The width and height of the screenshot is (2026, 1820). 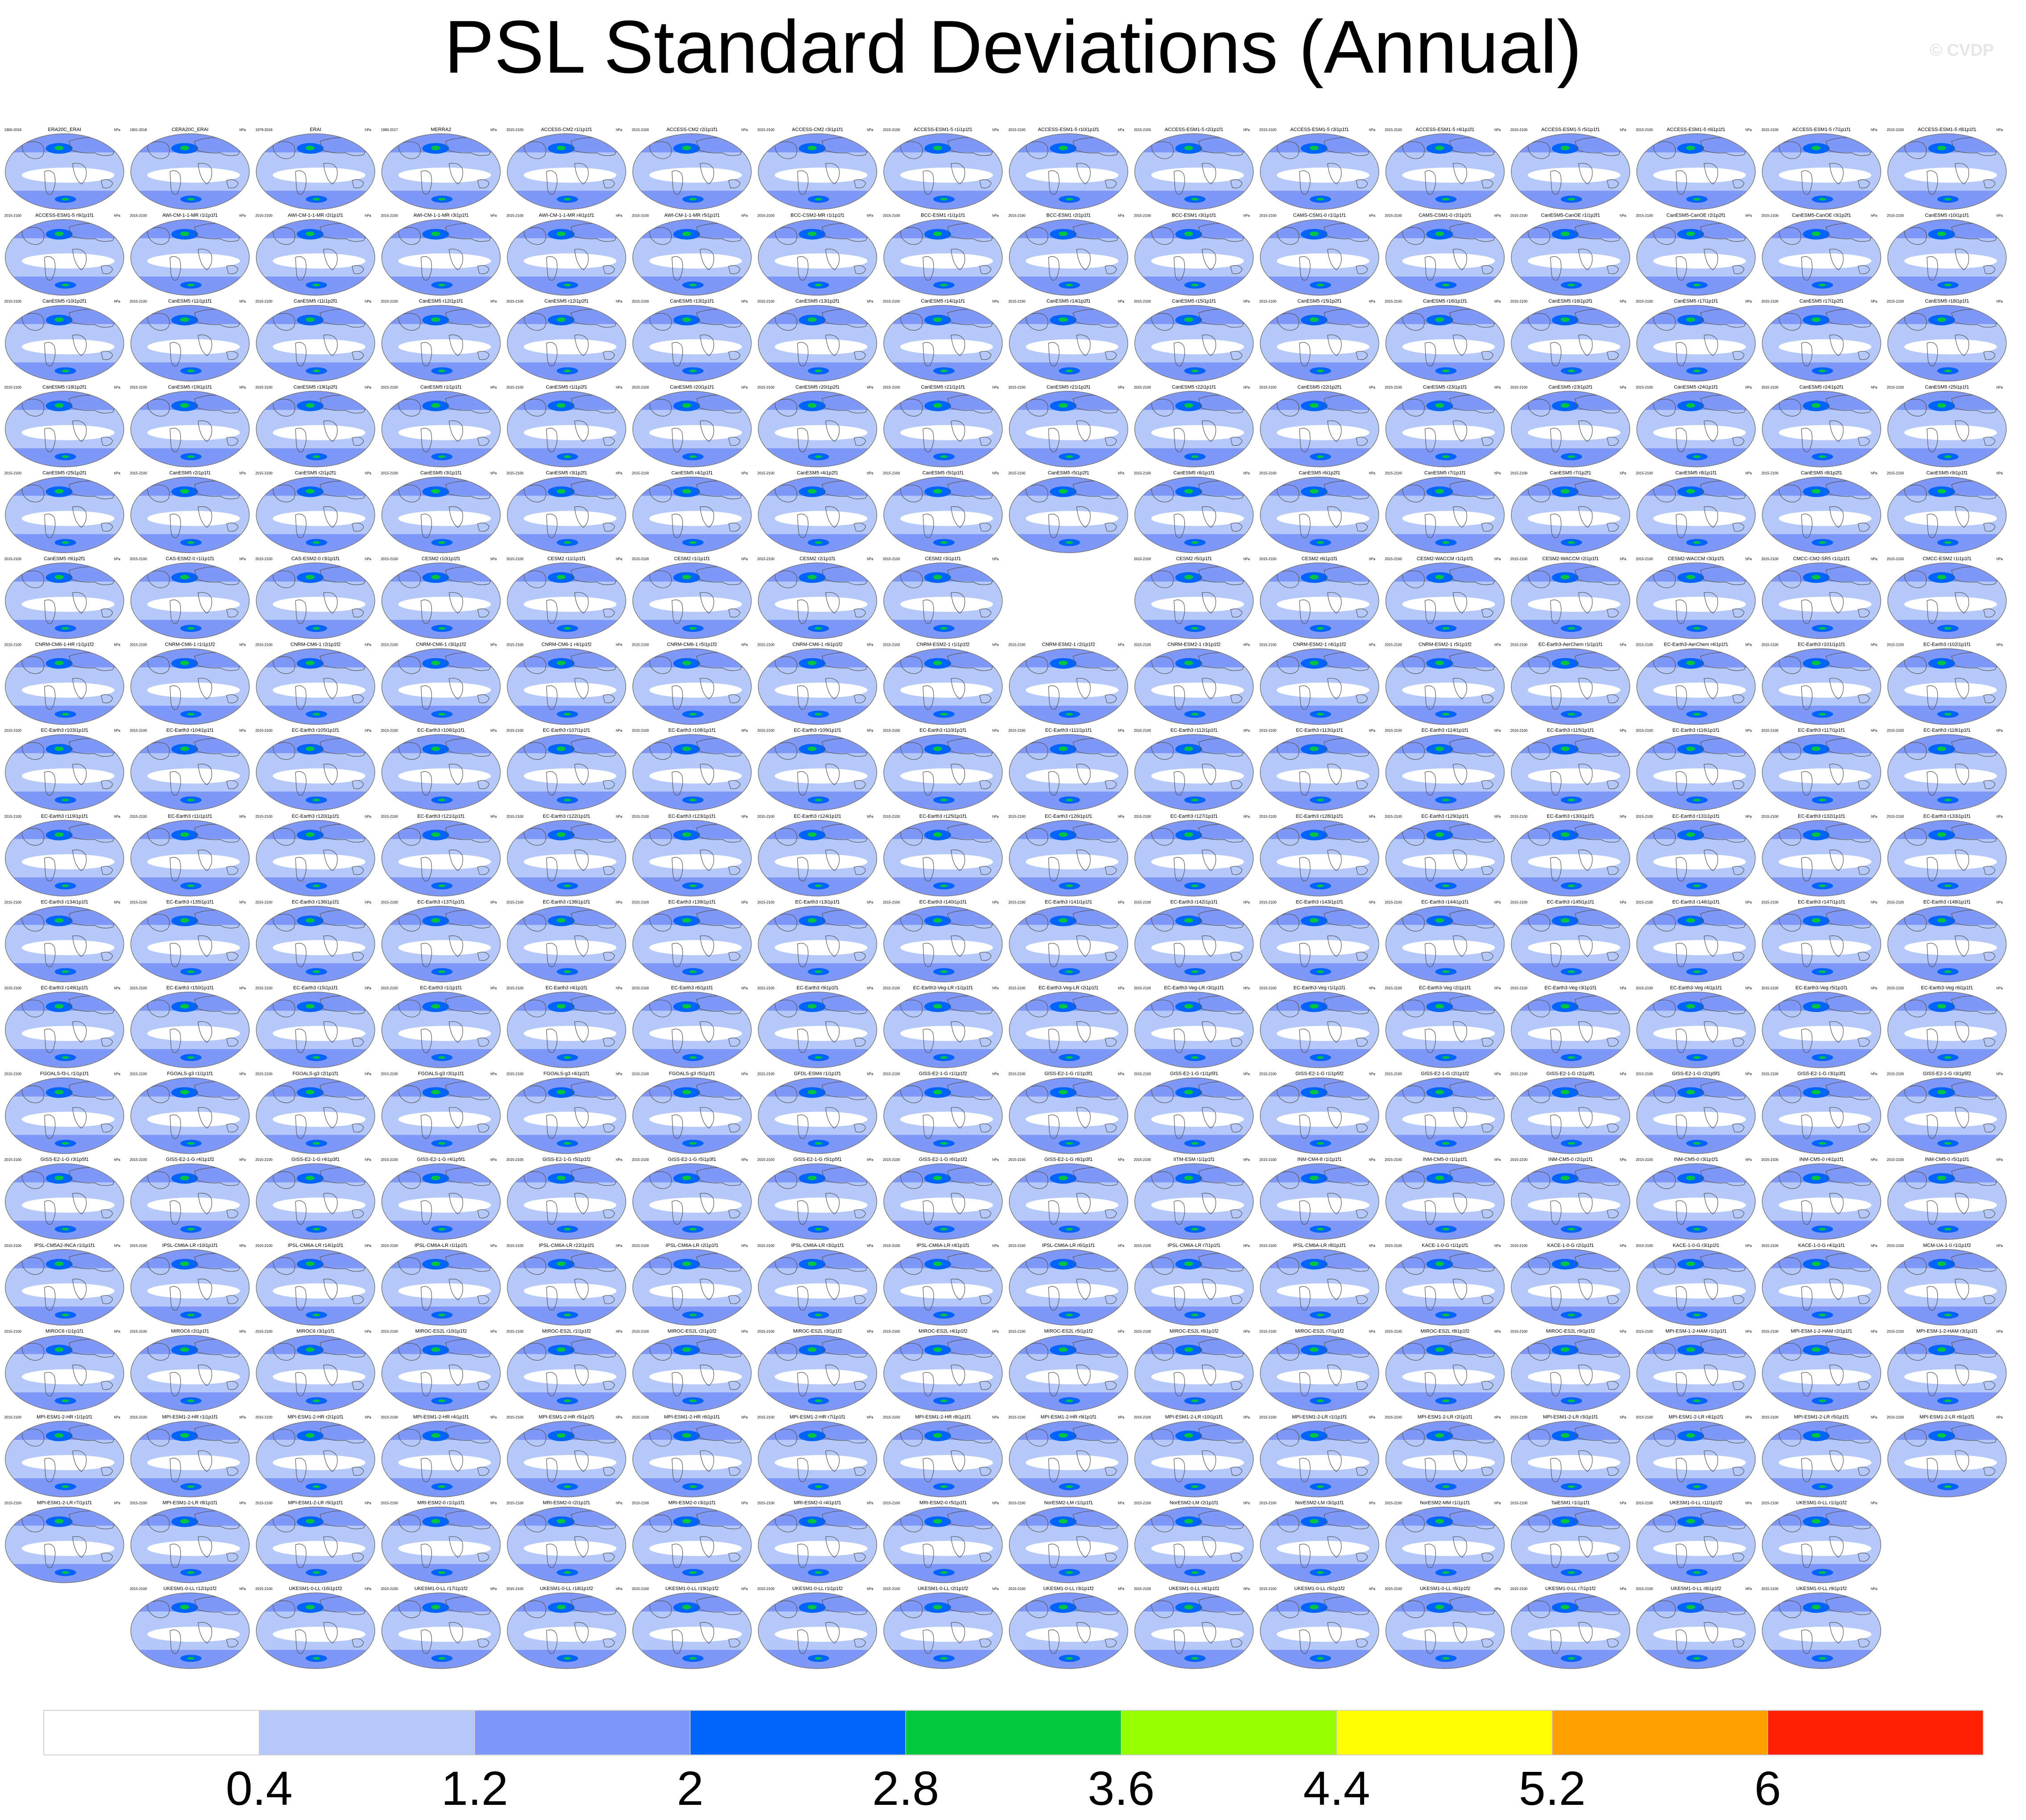 I want to click on map-panel: CERA20C_ERAI 1901-2018 hPa, so click(x=190, y=168).